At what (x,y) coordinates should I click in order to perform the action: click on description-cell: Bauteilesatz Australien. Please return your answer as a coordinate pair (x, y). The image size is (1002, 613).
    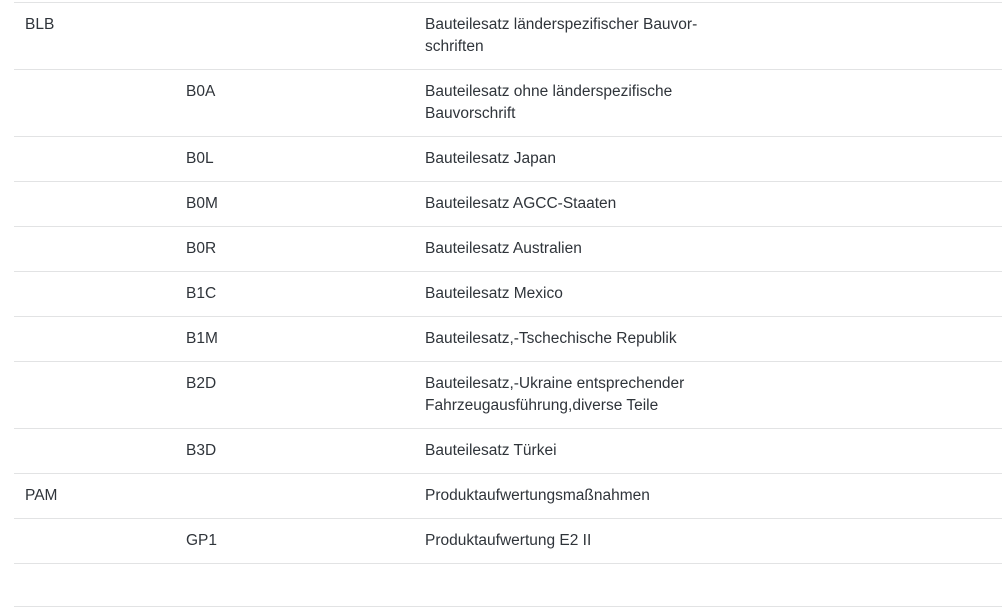
    Looking at the image, I should click on (503, 248).